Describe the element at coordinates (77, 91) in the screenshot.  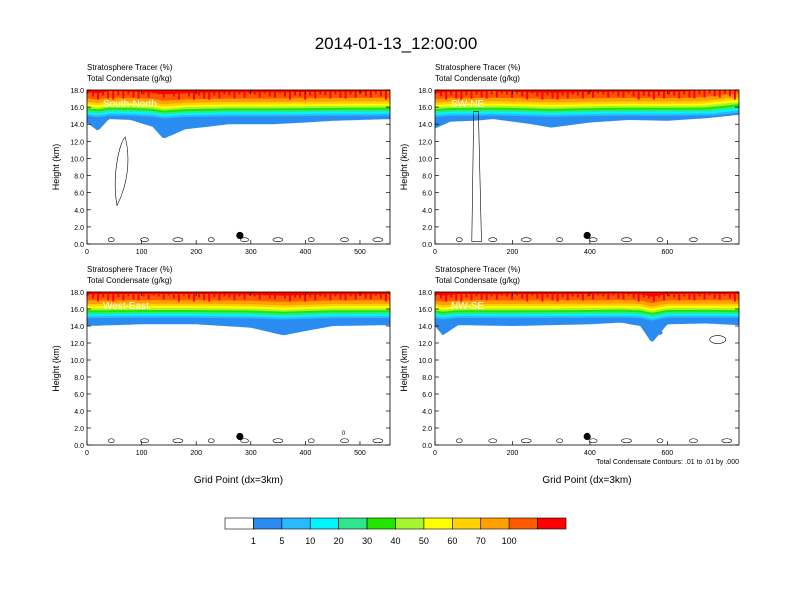
I see `y-tick-label: 18.0` at that location.